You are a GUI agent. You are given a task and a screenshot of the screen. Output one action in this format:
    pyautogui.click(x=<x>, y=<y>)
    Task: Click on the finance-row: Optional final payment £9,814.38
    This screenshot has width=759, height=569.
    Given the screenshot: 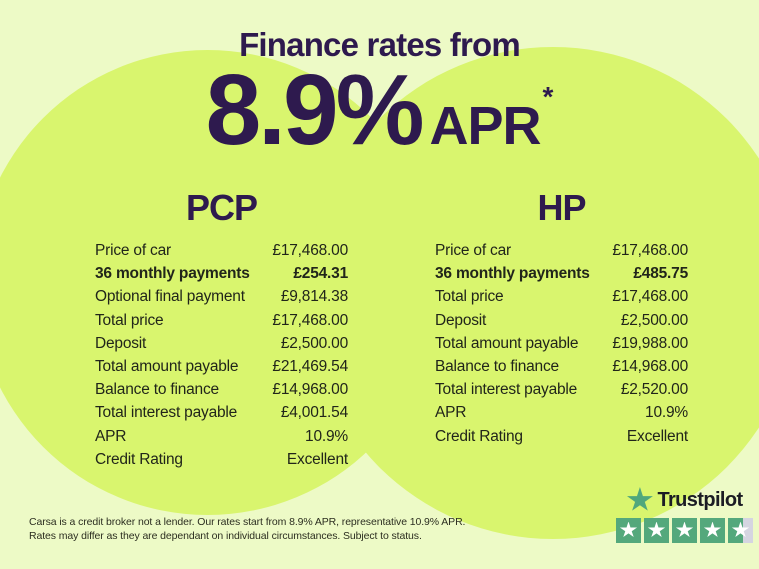 What is the action you would take?
    pyautogui.click(x=221, y=296)
    